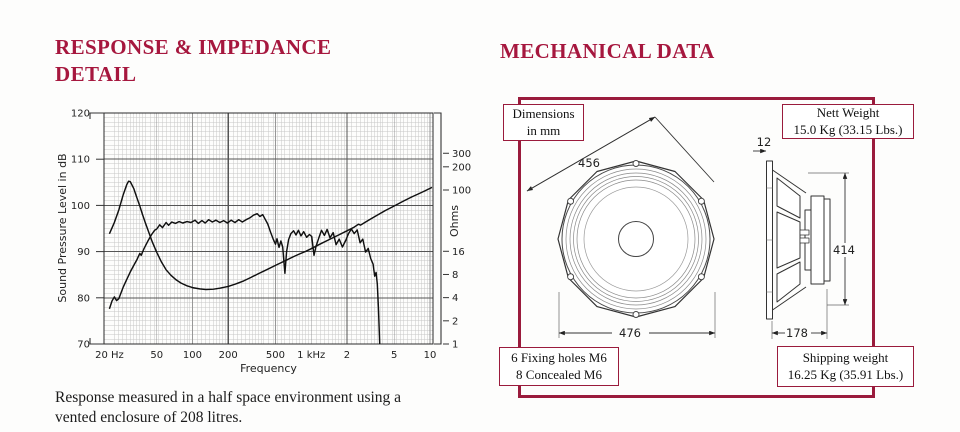 The image size is (960, 432). What do you see at coordinates (559, 374) in the screenshot?
I see `fixing-holes-line2: 8 Concealed M6` at bounding box center [559, 374].